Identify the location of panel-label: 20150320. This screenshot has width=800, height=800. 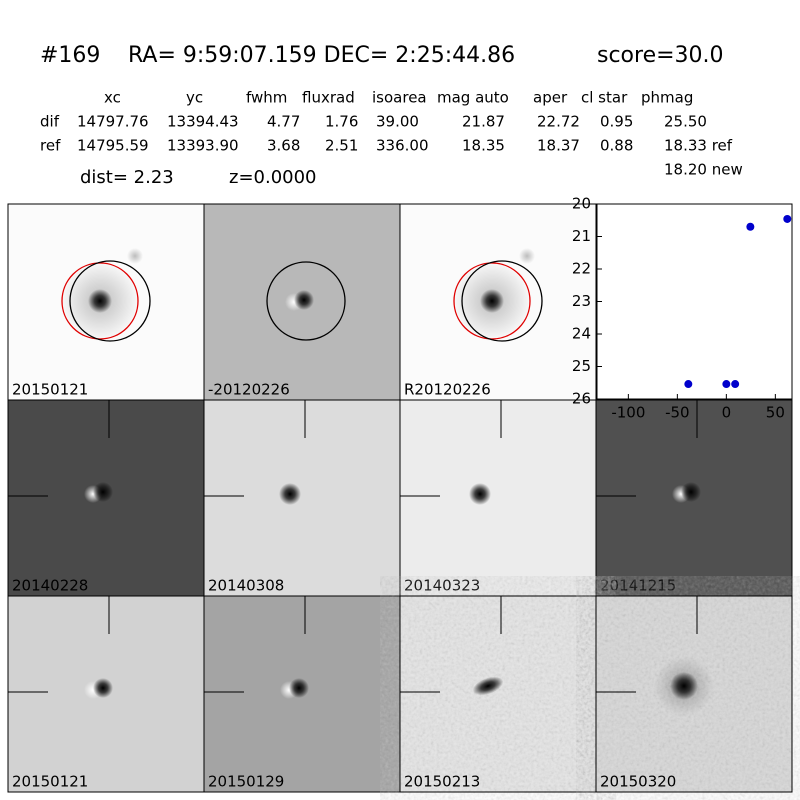
(638, 782).